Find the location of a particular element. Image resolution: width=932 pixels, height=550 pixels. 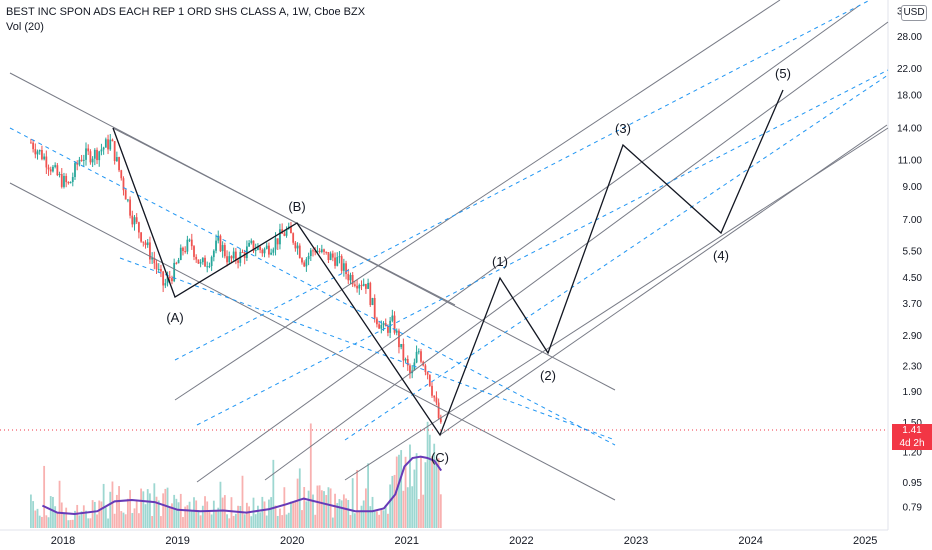

currency-badge: USD is located at coordinates (914, 13).